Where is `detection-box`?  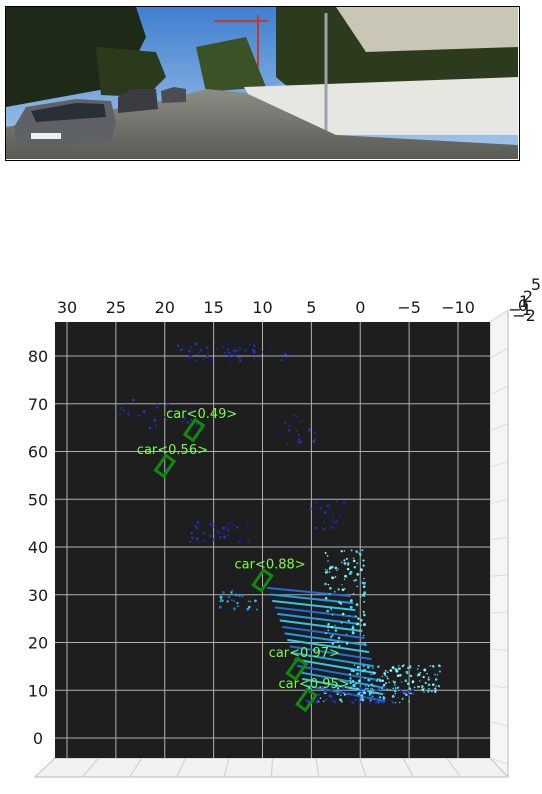 detection-box is located at coordinates (306, 700).